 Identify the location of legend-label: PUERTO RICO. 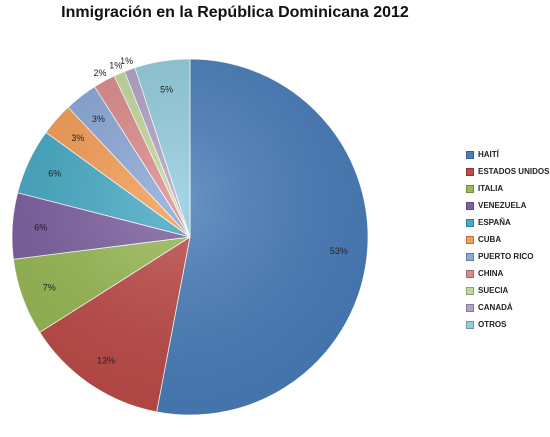
(506, 256).